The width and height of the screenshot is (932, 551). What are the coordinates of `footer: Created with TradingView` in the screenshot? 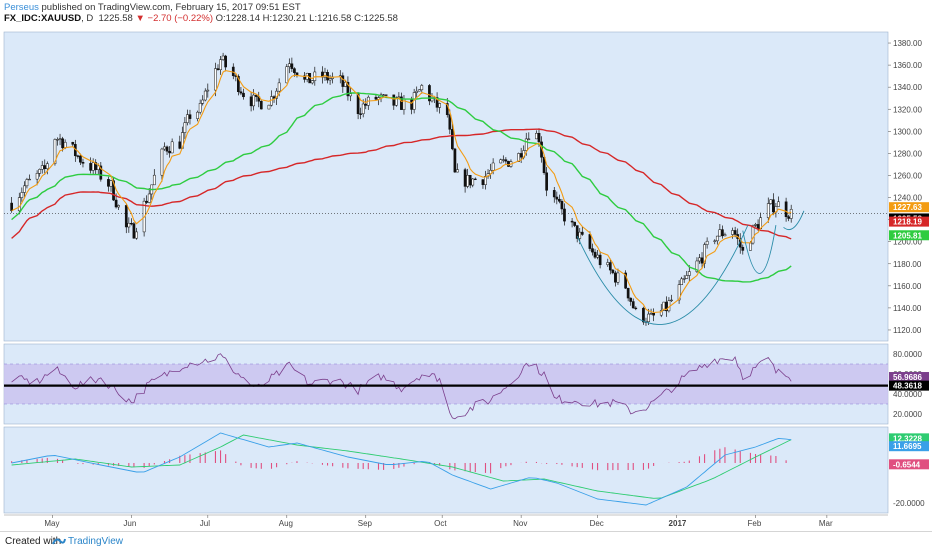 It's located at (466, 541).